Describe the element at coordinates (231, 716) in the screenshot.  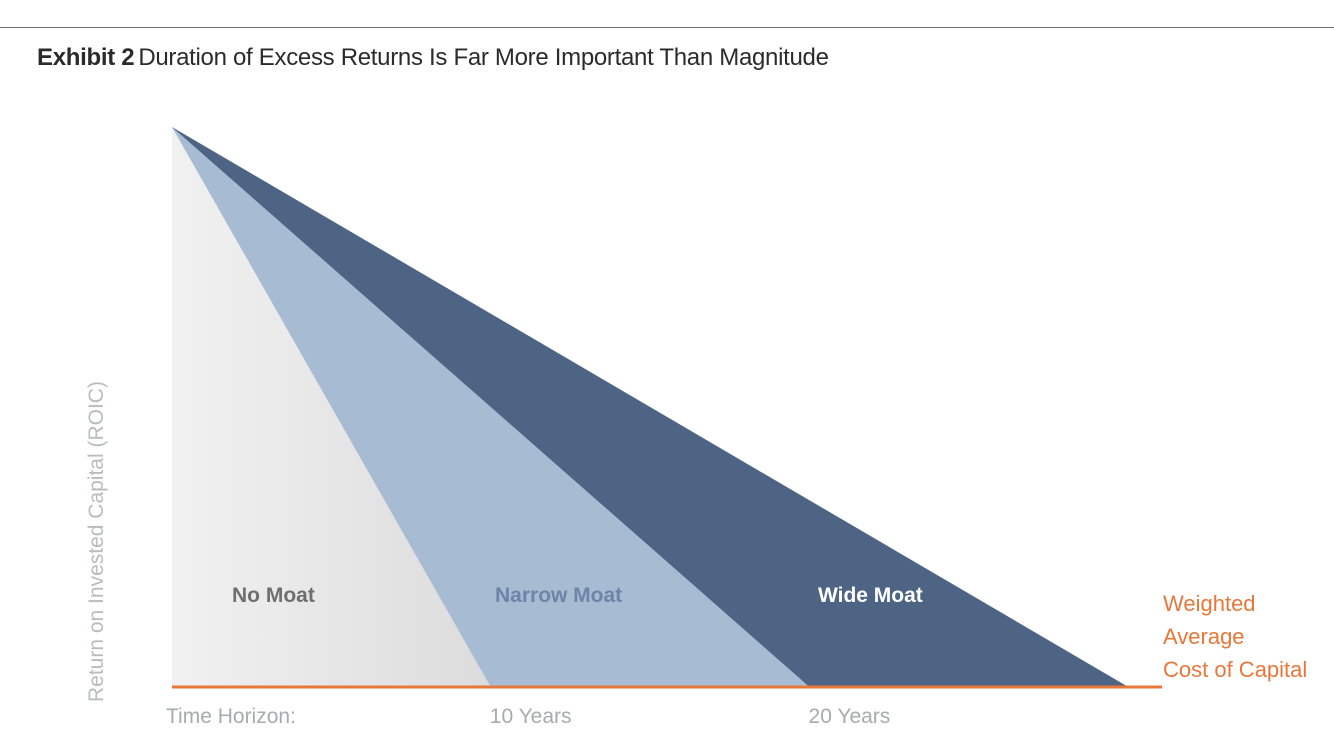
I see `x-axis-label: Time Horizon:` at that location.